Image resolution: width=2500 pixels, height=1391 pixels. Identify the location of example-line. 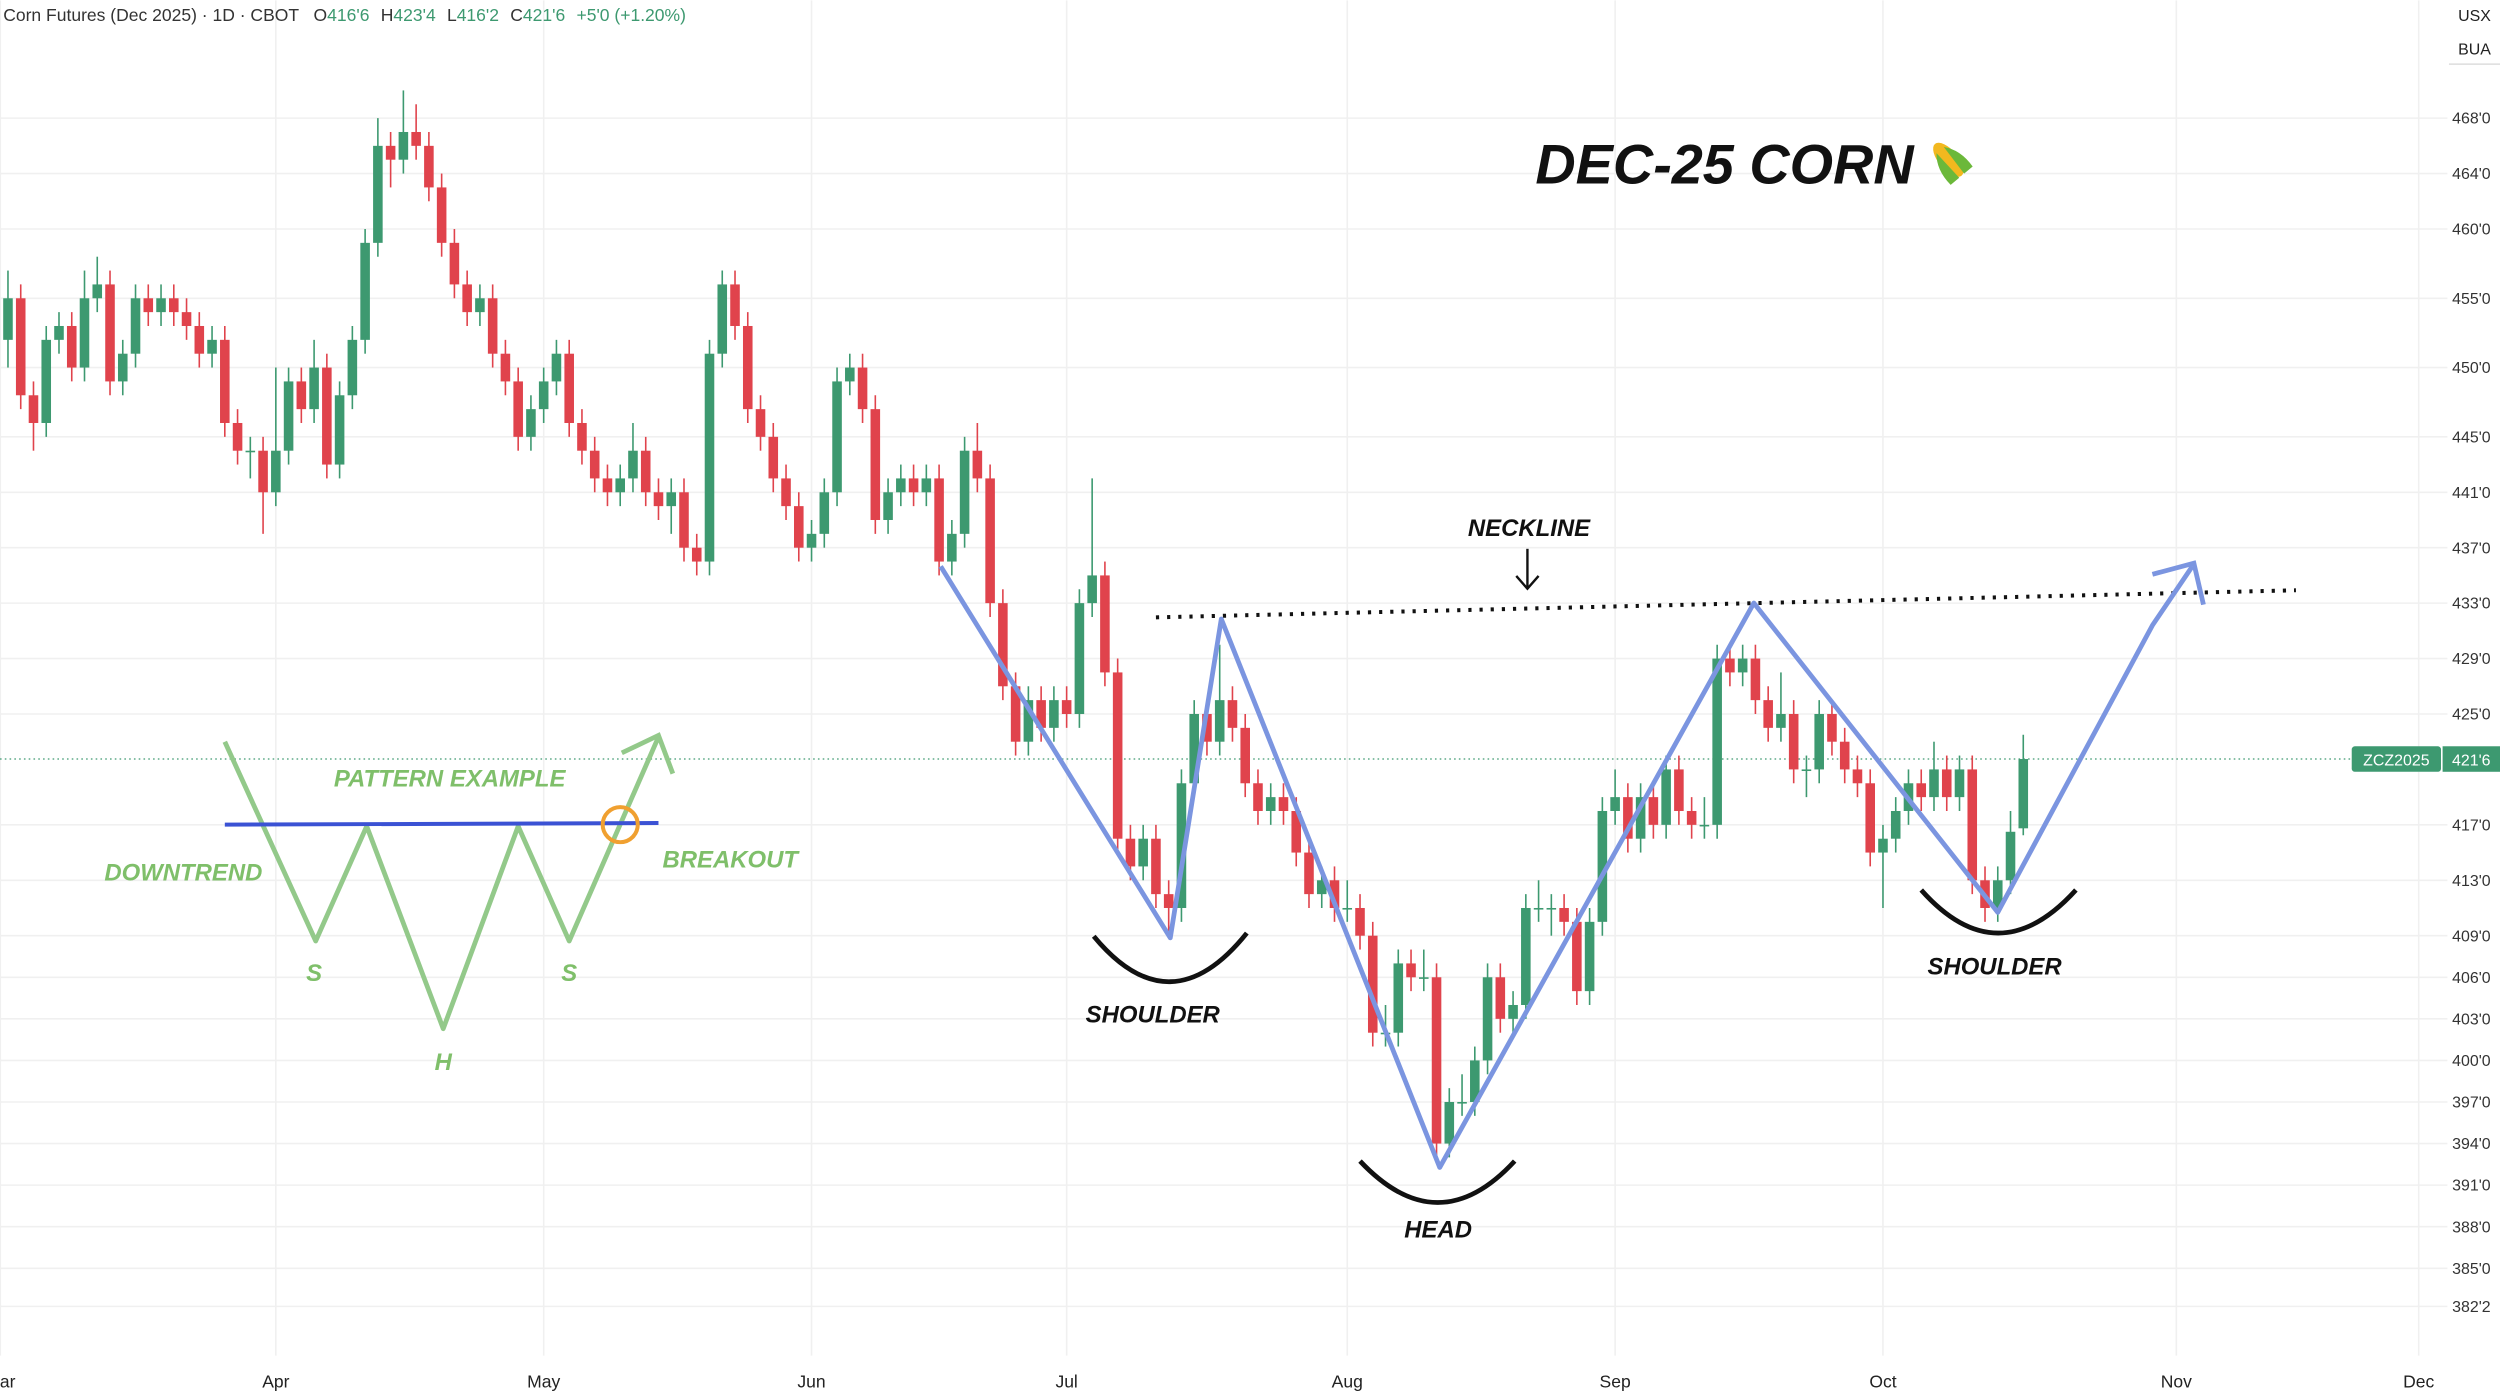
(441, 883).